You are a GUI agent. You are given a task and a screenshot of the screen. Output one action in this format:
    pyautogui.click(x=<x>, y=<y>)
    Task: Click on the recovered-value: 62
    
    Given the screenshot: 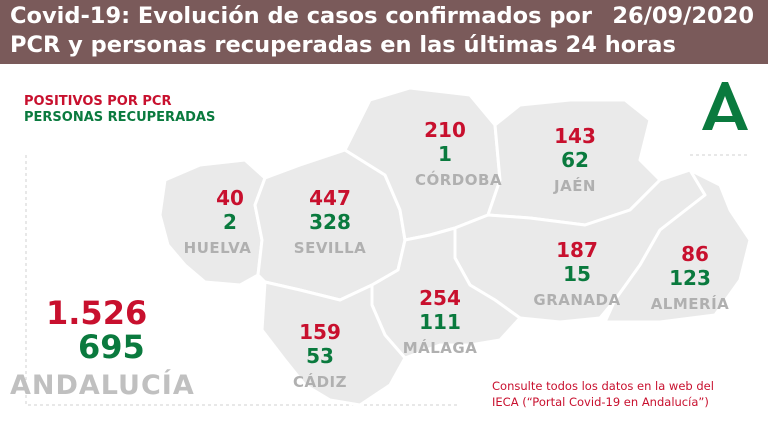 What is the action you would take?
    pyautogui.click(x=575, y=160)
    